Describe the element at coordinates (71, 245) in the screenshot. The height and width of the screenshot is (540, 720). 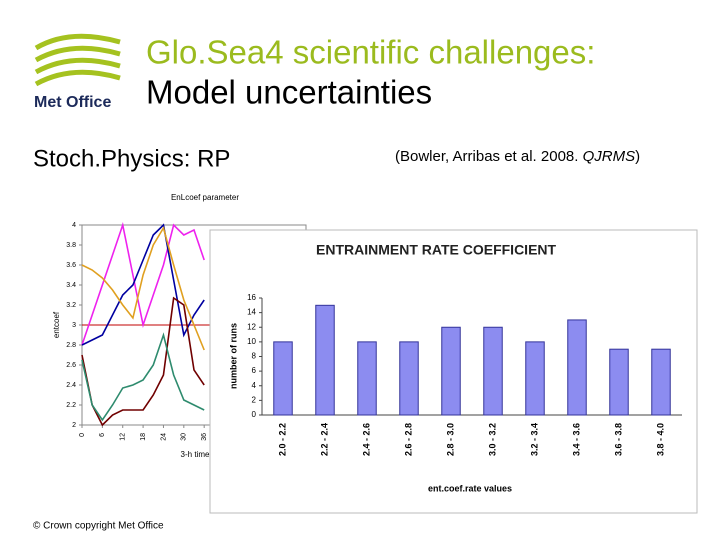
I see `y-tick-label: 3.8` at that location.